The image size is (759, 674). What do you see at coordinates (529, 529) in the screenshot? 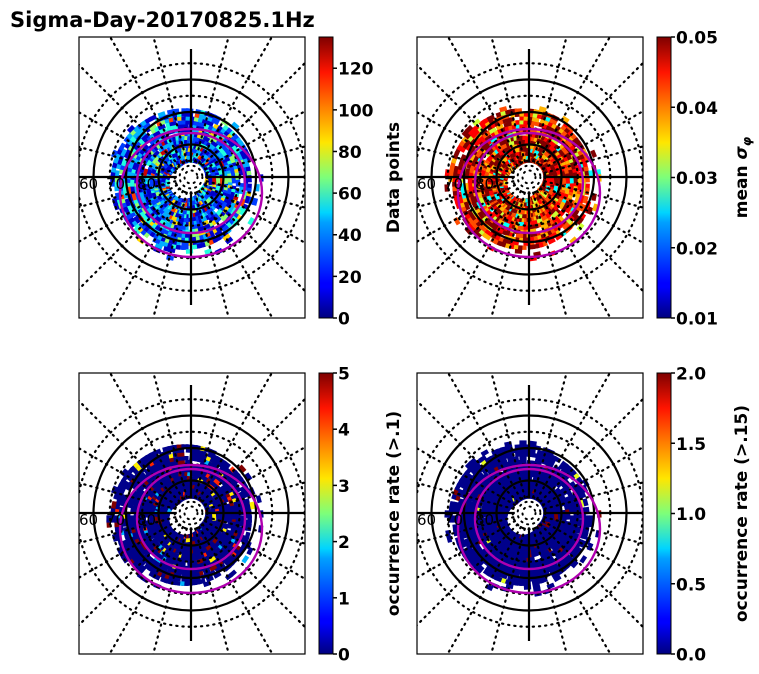
I see `auroral-oval-equatorward` at bounding box center [529, 529].